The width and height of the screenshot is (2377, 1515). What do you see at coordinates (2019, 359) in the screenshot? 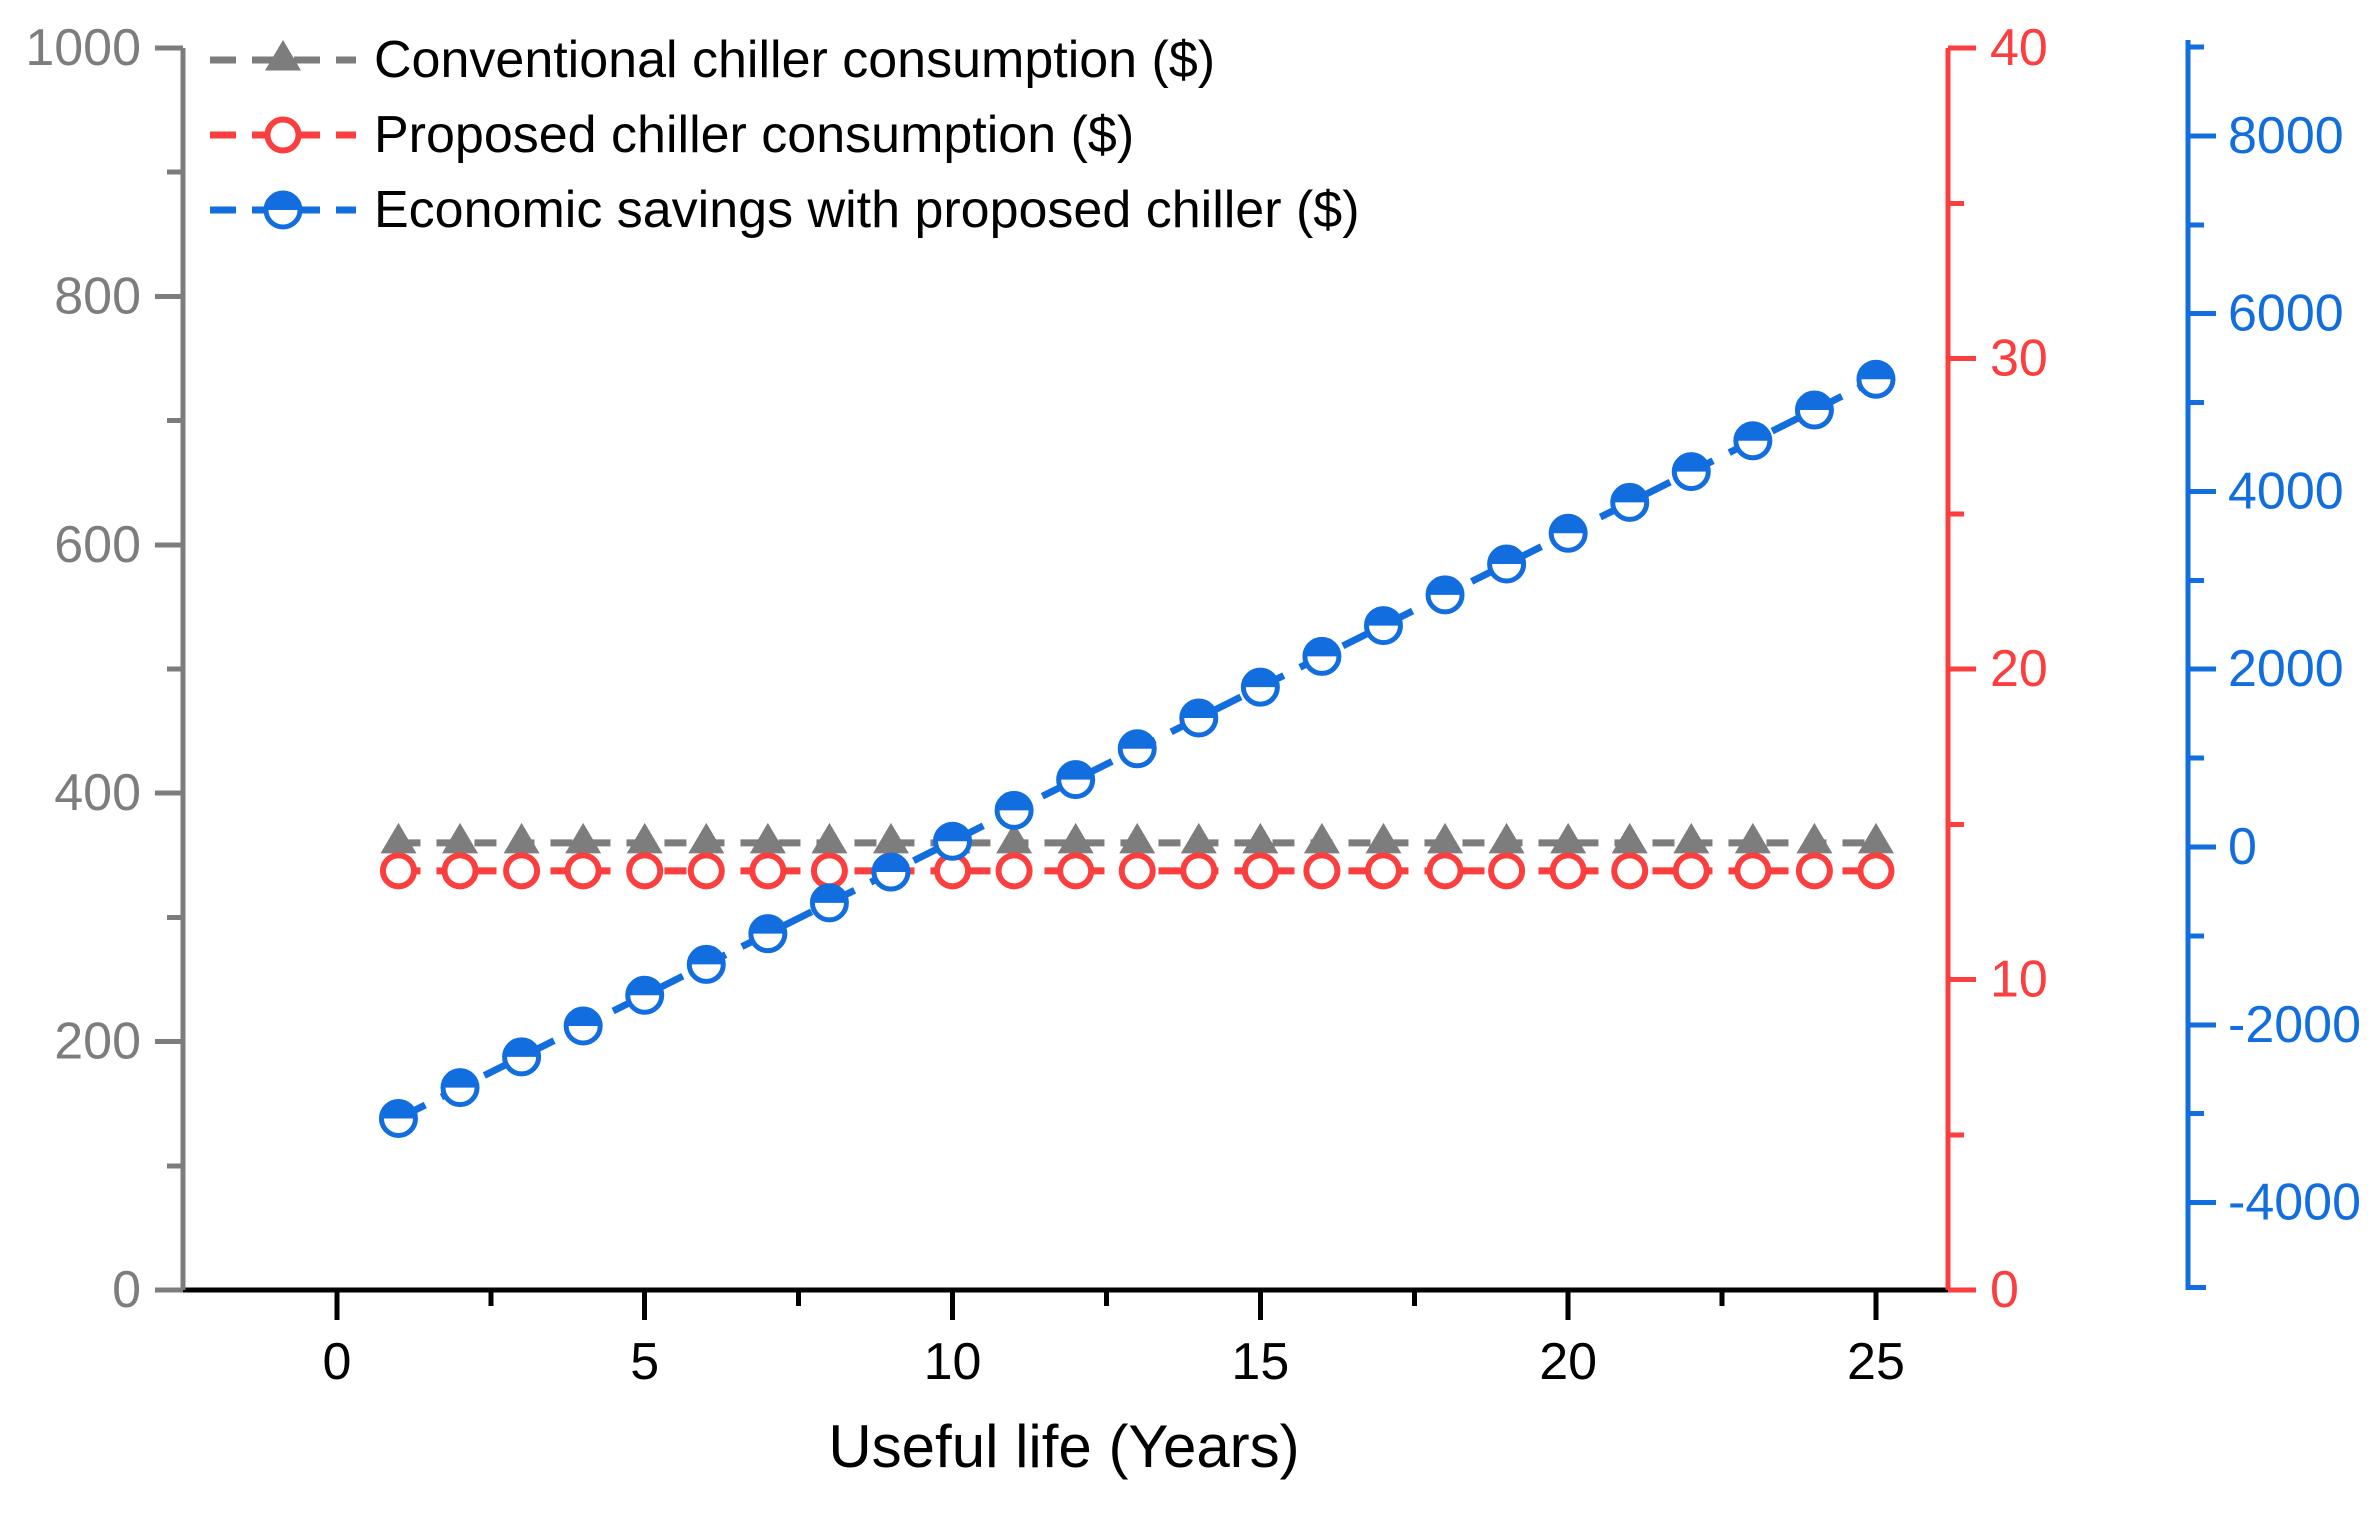
I see `red-axis-tick-label: 30` at bounding box center [2019, 359].